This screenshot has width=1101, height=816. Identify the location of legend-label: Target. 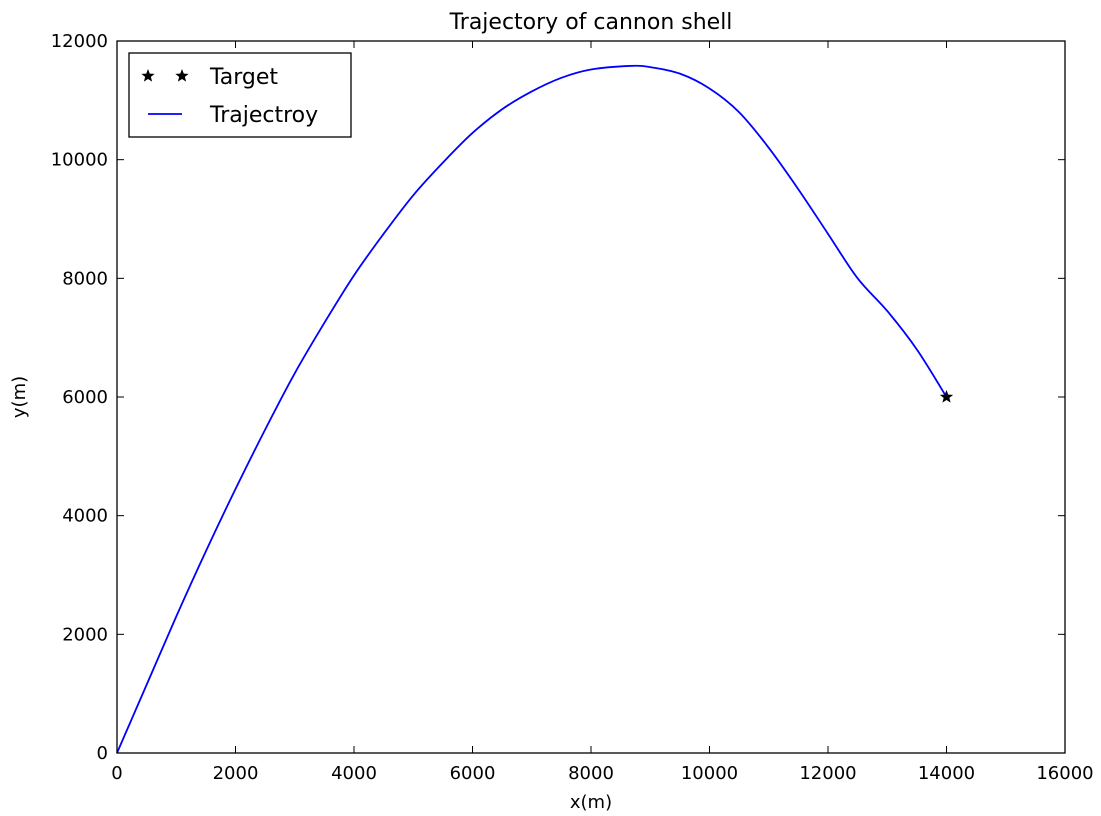
(243, 77).